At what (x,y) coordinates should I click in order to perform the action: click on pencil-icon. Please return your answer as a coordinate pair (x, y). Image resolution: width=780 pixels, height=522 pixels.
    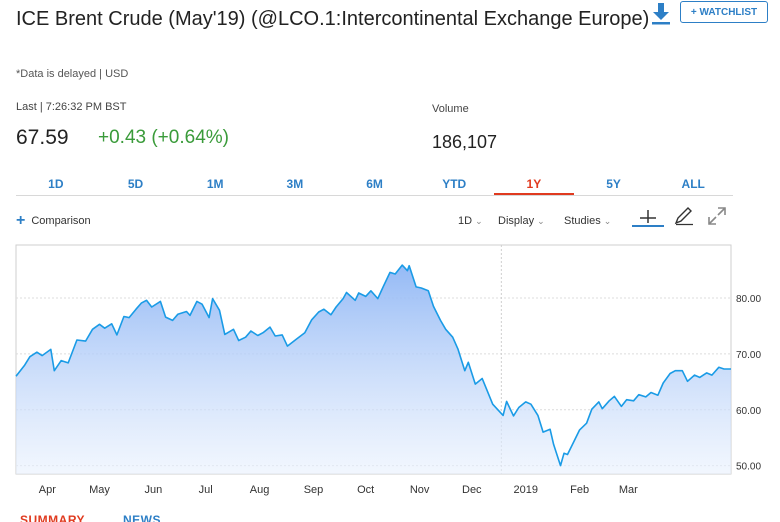
    Looking at the image, I should click on (683, 216).